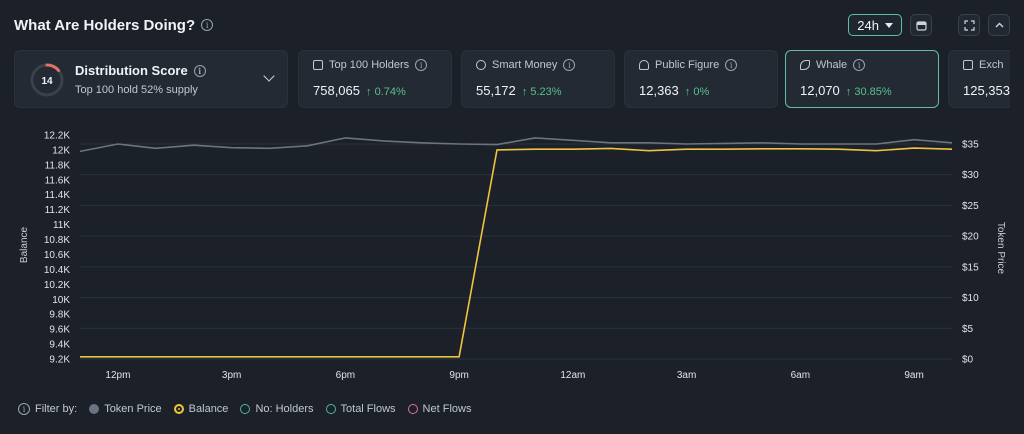  Describe the element at coordinates (889, 25) in the screenshot. I see `caret-down-icon` at that location.